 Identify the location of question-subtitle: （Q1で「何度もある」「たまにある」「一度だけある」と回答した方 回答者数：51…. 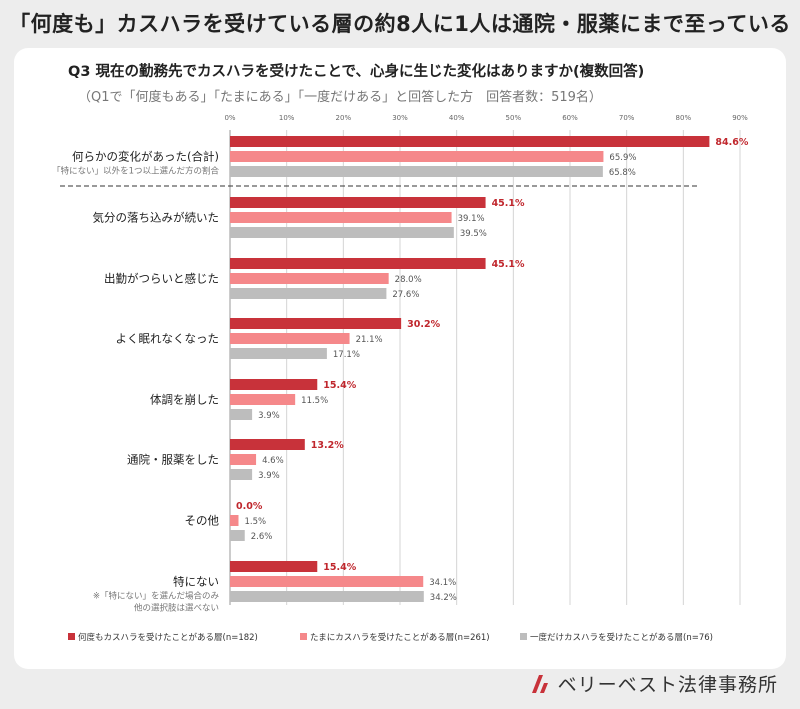
(340, 97).